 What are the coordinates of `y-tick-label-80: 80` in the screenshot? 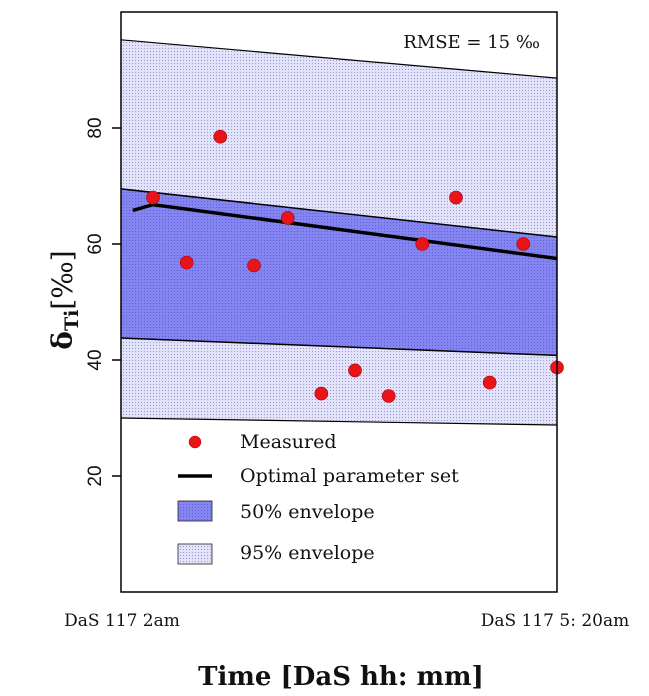 It's located at (95, 127).